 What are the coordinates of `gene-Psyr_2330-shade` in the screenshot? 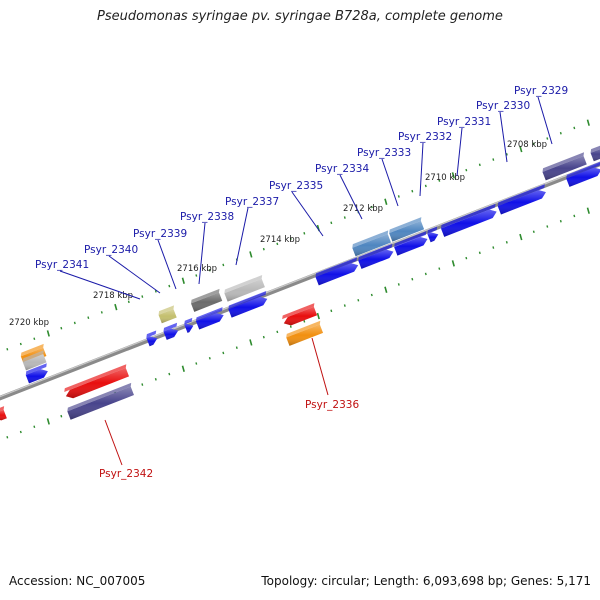 It's located at (521, 202).